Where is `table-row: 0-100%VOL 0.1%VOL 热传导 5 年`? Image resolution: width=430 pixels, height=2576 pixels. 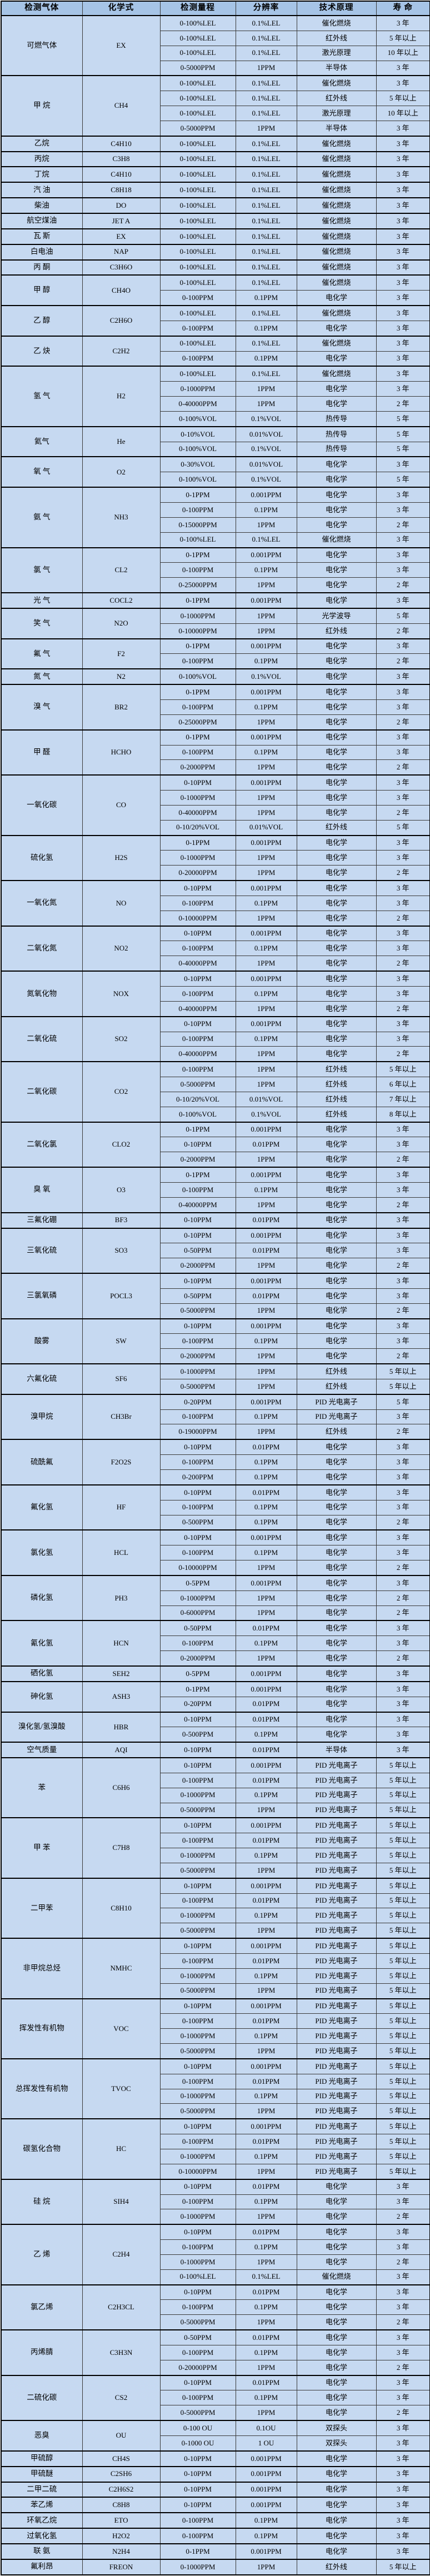
table-row: 0-100%VOL 0.1%VOL 热传导 5 年 is located at coordinates (216, 449).